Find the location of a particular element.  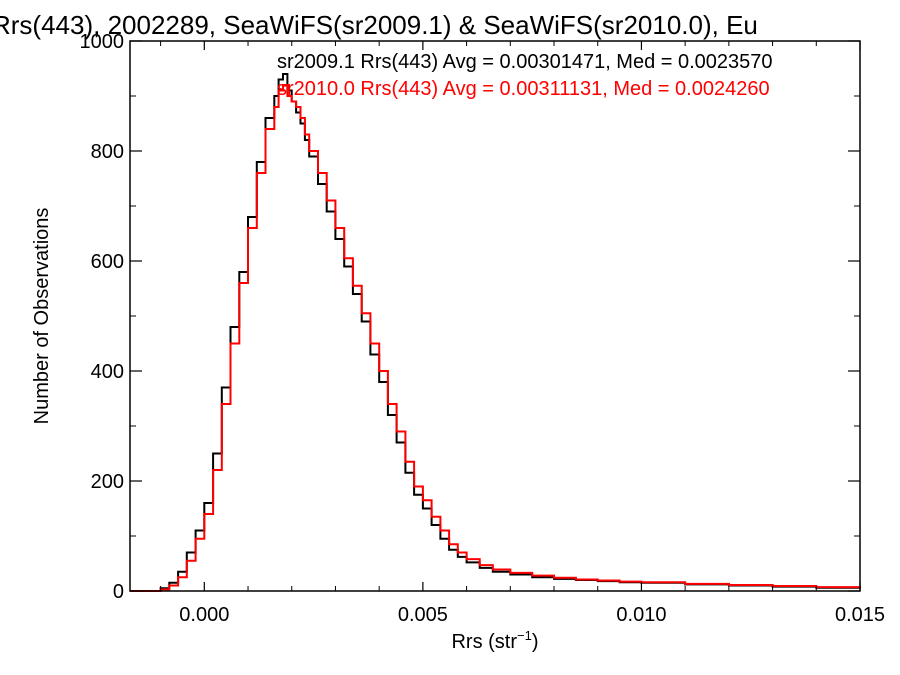

y-tick-label: 0 is located at coordinates (118, 592).